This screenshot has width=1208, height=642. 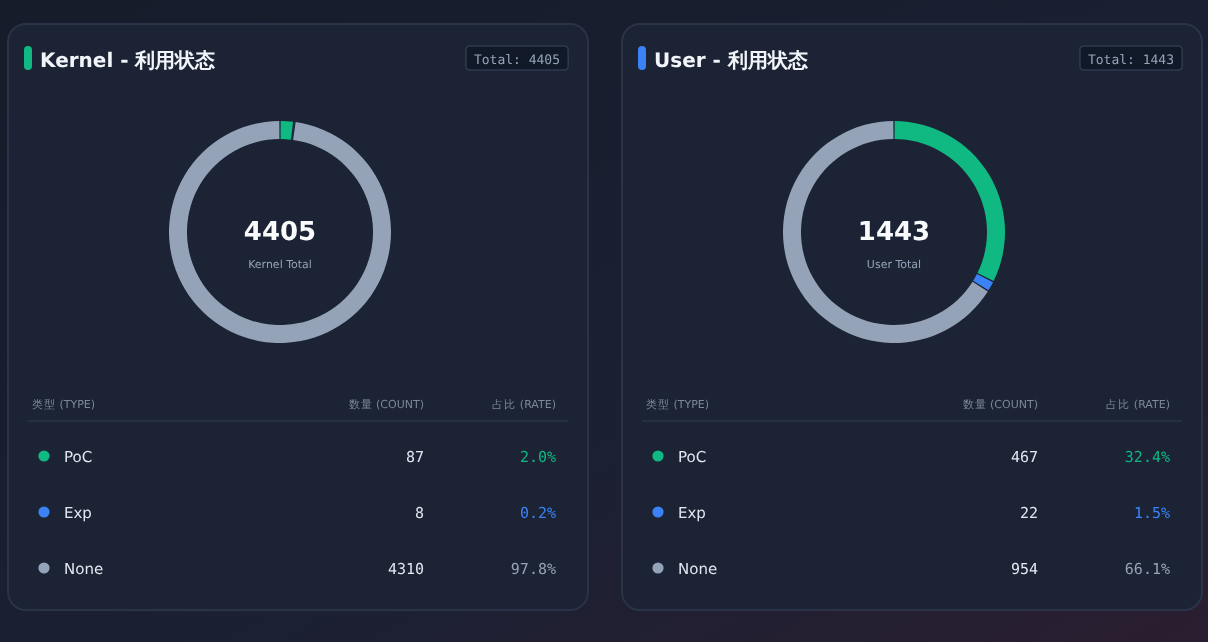 I want to click on chart-title: User - 利用状态, so click(x=732, y=61).